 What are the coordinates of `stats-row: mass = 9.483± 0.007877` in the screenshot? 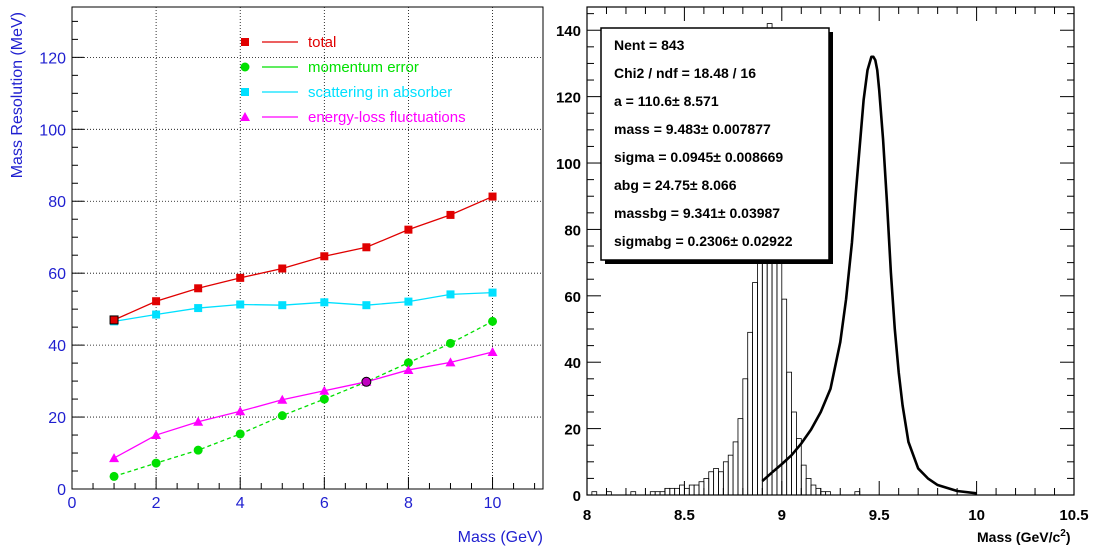 It's located at (692, 129).